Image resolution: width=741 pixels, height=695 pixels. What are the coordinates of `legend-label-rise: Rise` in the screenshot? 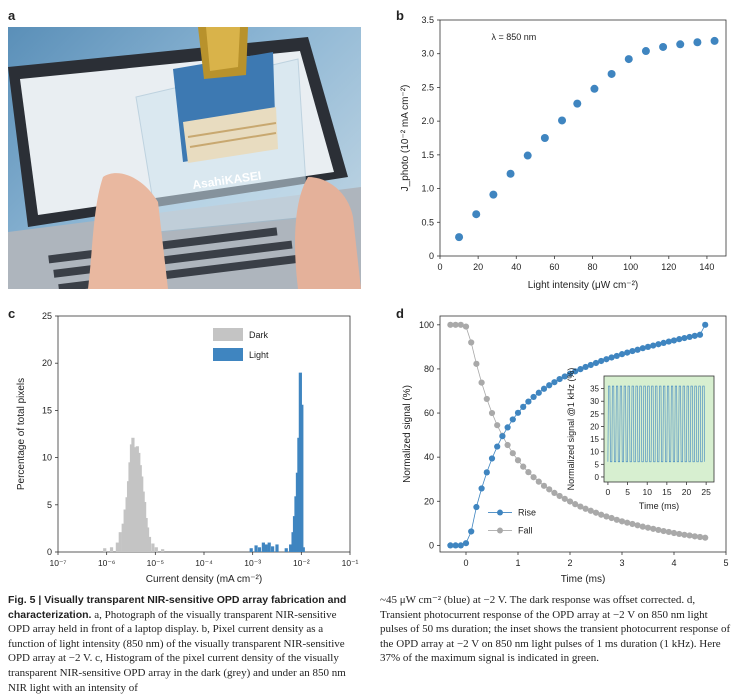 It's located at (527, 513).